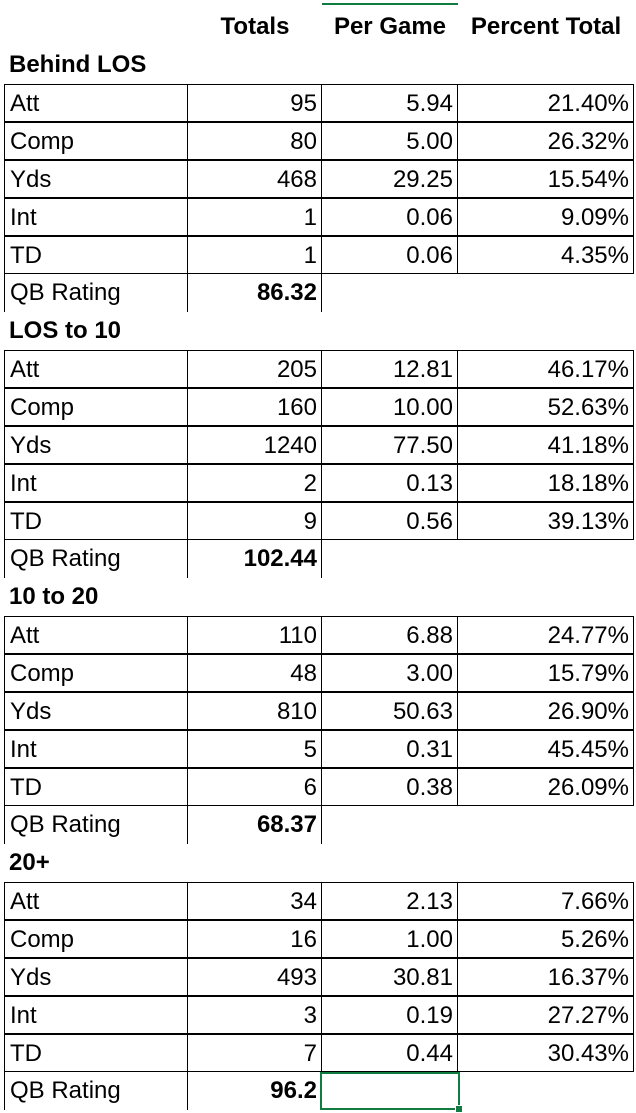  I want to click on totals-cell: 80, so click(255, 141).